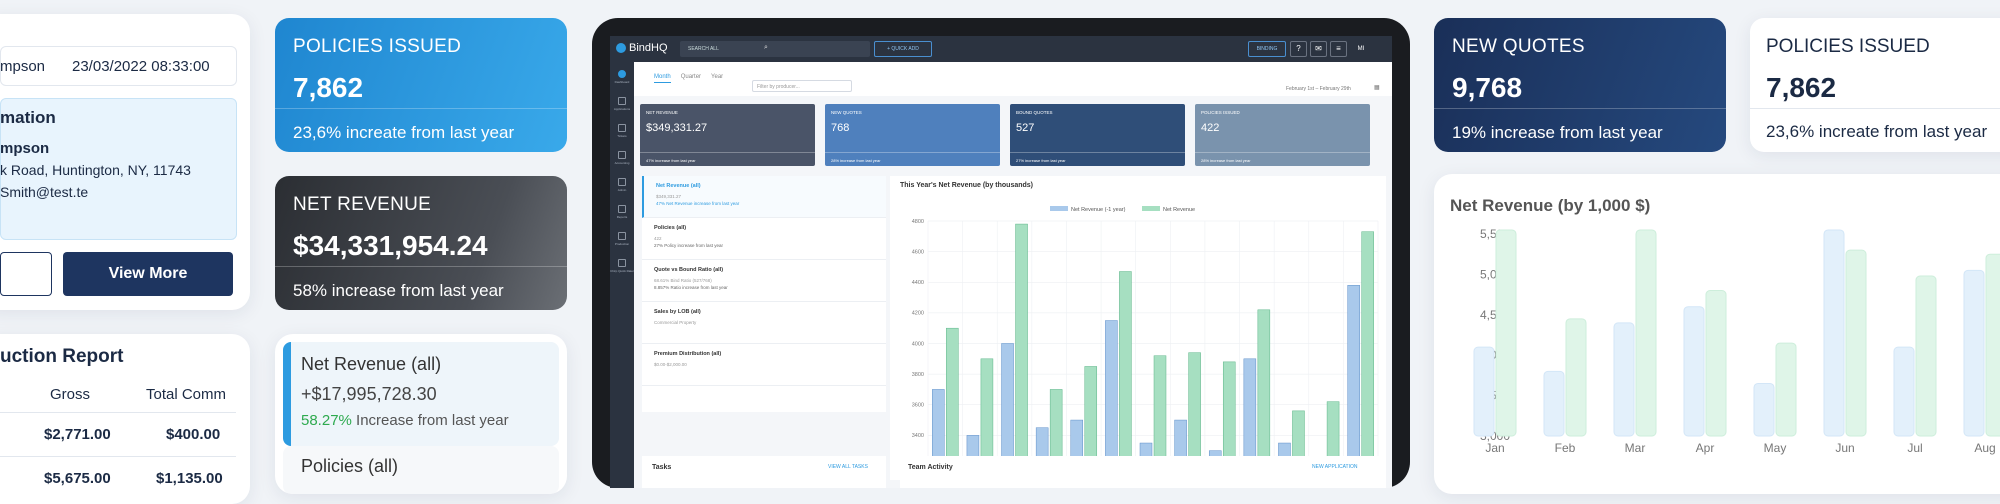  Describe the element at coordinates (1580, 130) in the screenshot. I see `kpi-footer: 19% increase from last year` at that location.